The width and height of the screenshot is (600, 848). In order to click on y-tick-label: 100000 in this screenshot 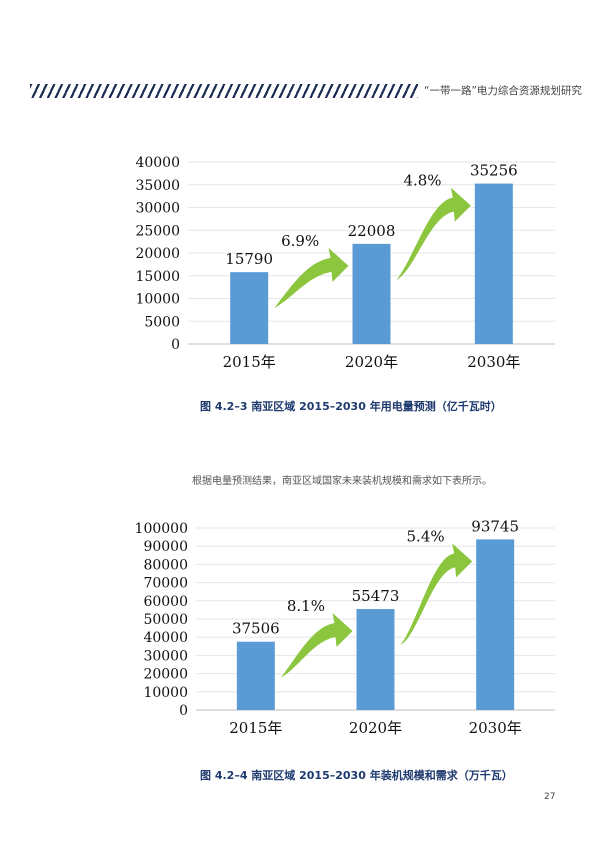, I will do `click(161, 529)`.